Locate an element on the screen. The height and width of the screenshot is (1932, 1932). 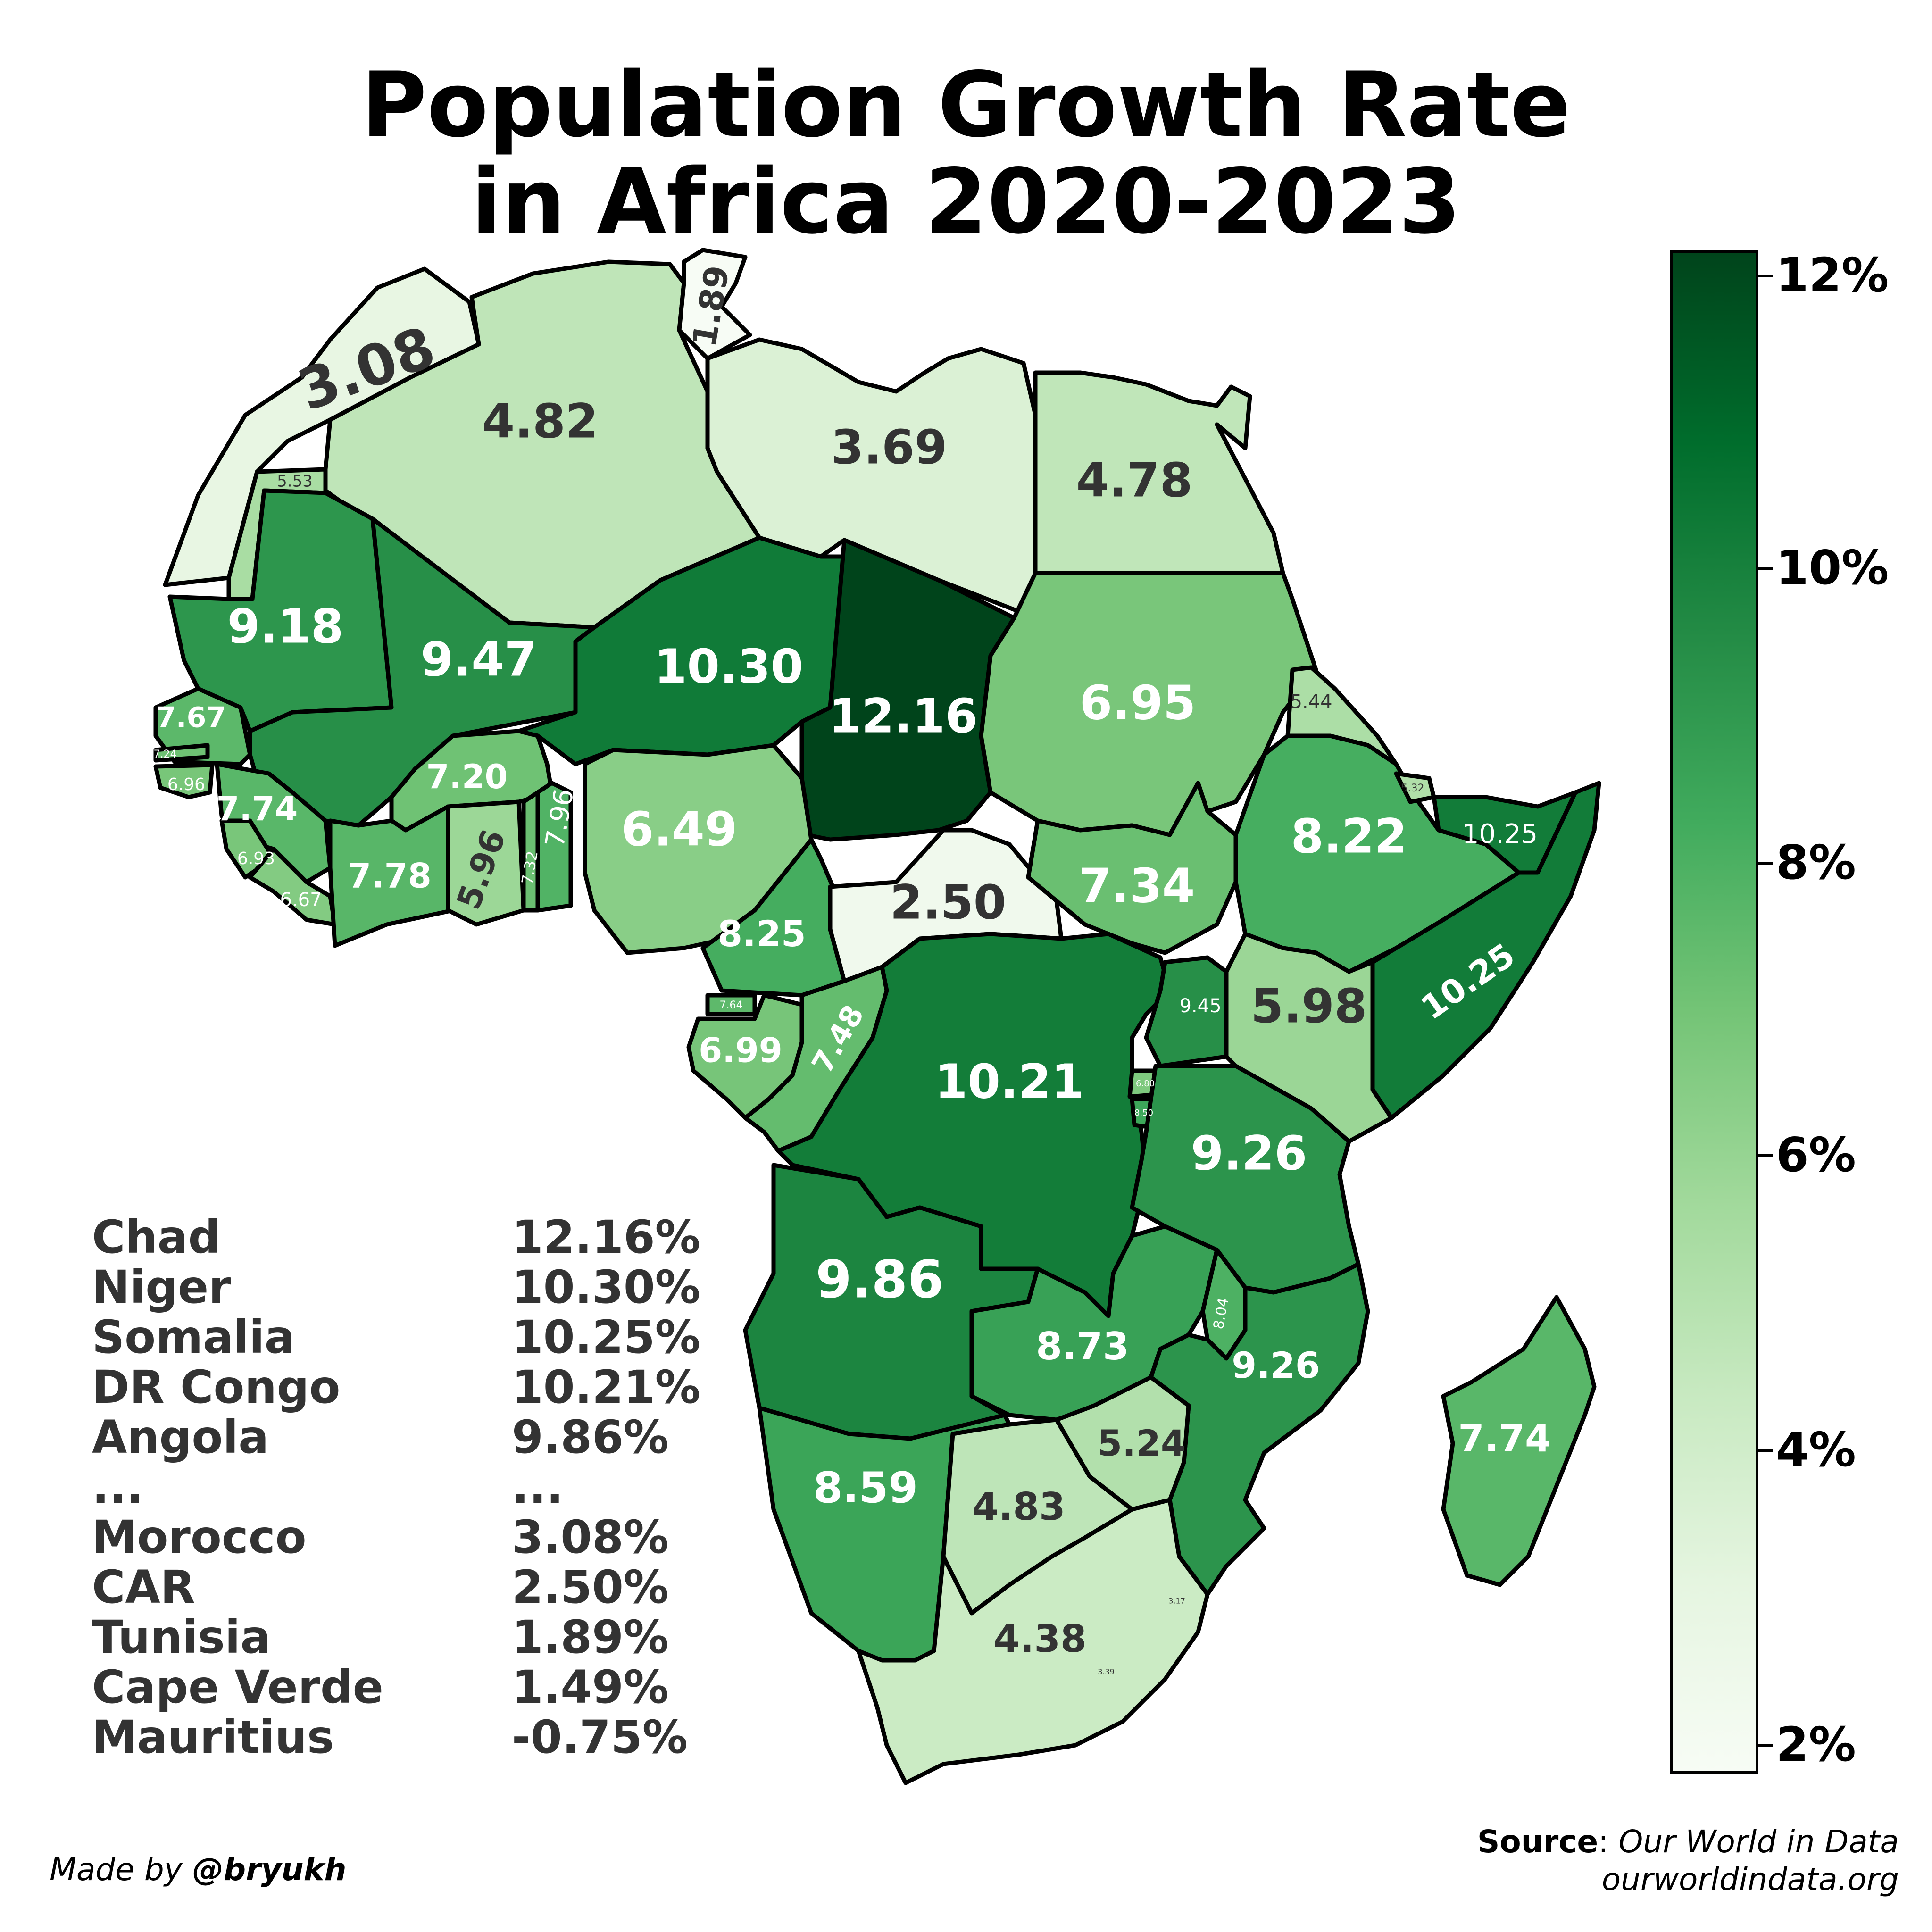
label-south-africa: 4.38 is located at coordinates (1039, 1639).